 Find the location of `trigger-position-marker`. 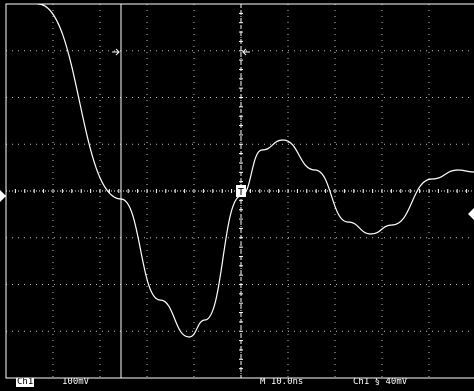

trigger-position-marker is located at coordinates (241, 191).